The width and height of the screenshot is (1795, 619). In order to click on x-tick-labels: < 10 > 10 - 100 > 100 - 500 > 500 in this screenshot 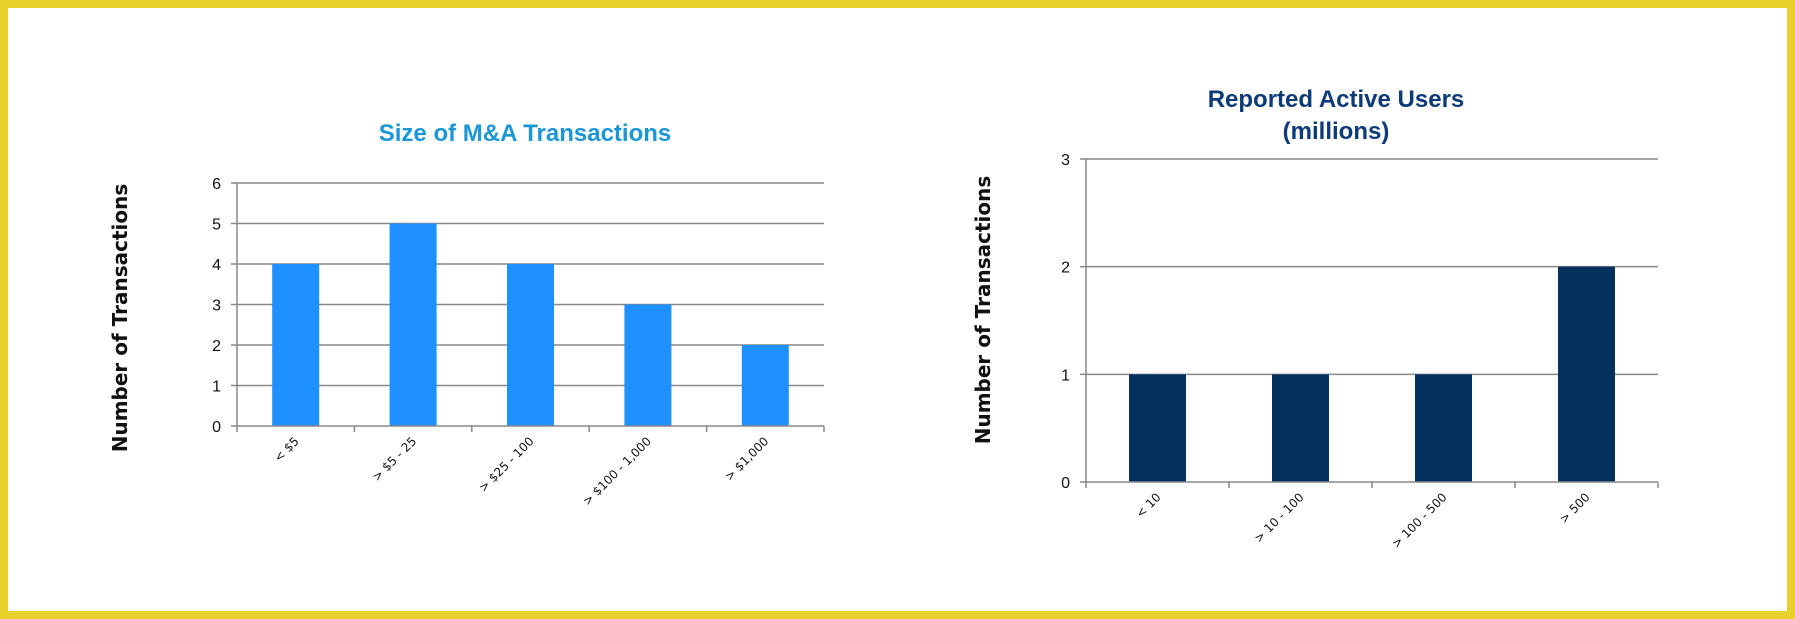, I will do `click(1363, 520)`.